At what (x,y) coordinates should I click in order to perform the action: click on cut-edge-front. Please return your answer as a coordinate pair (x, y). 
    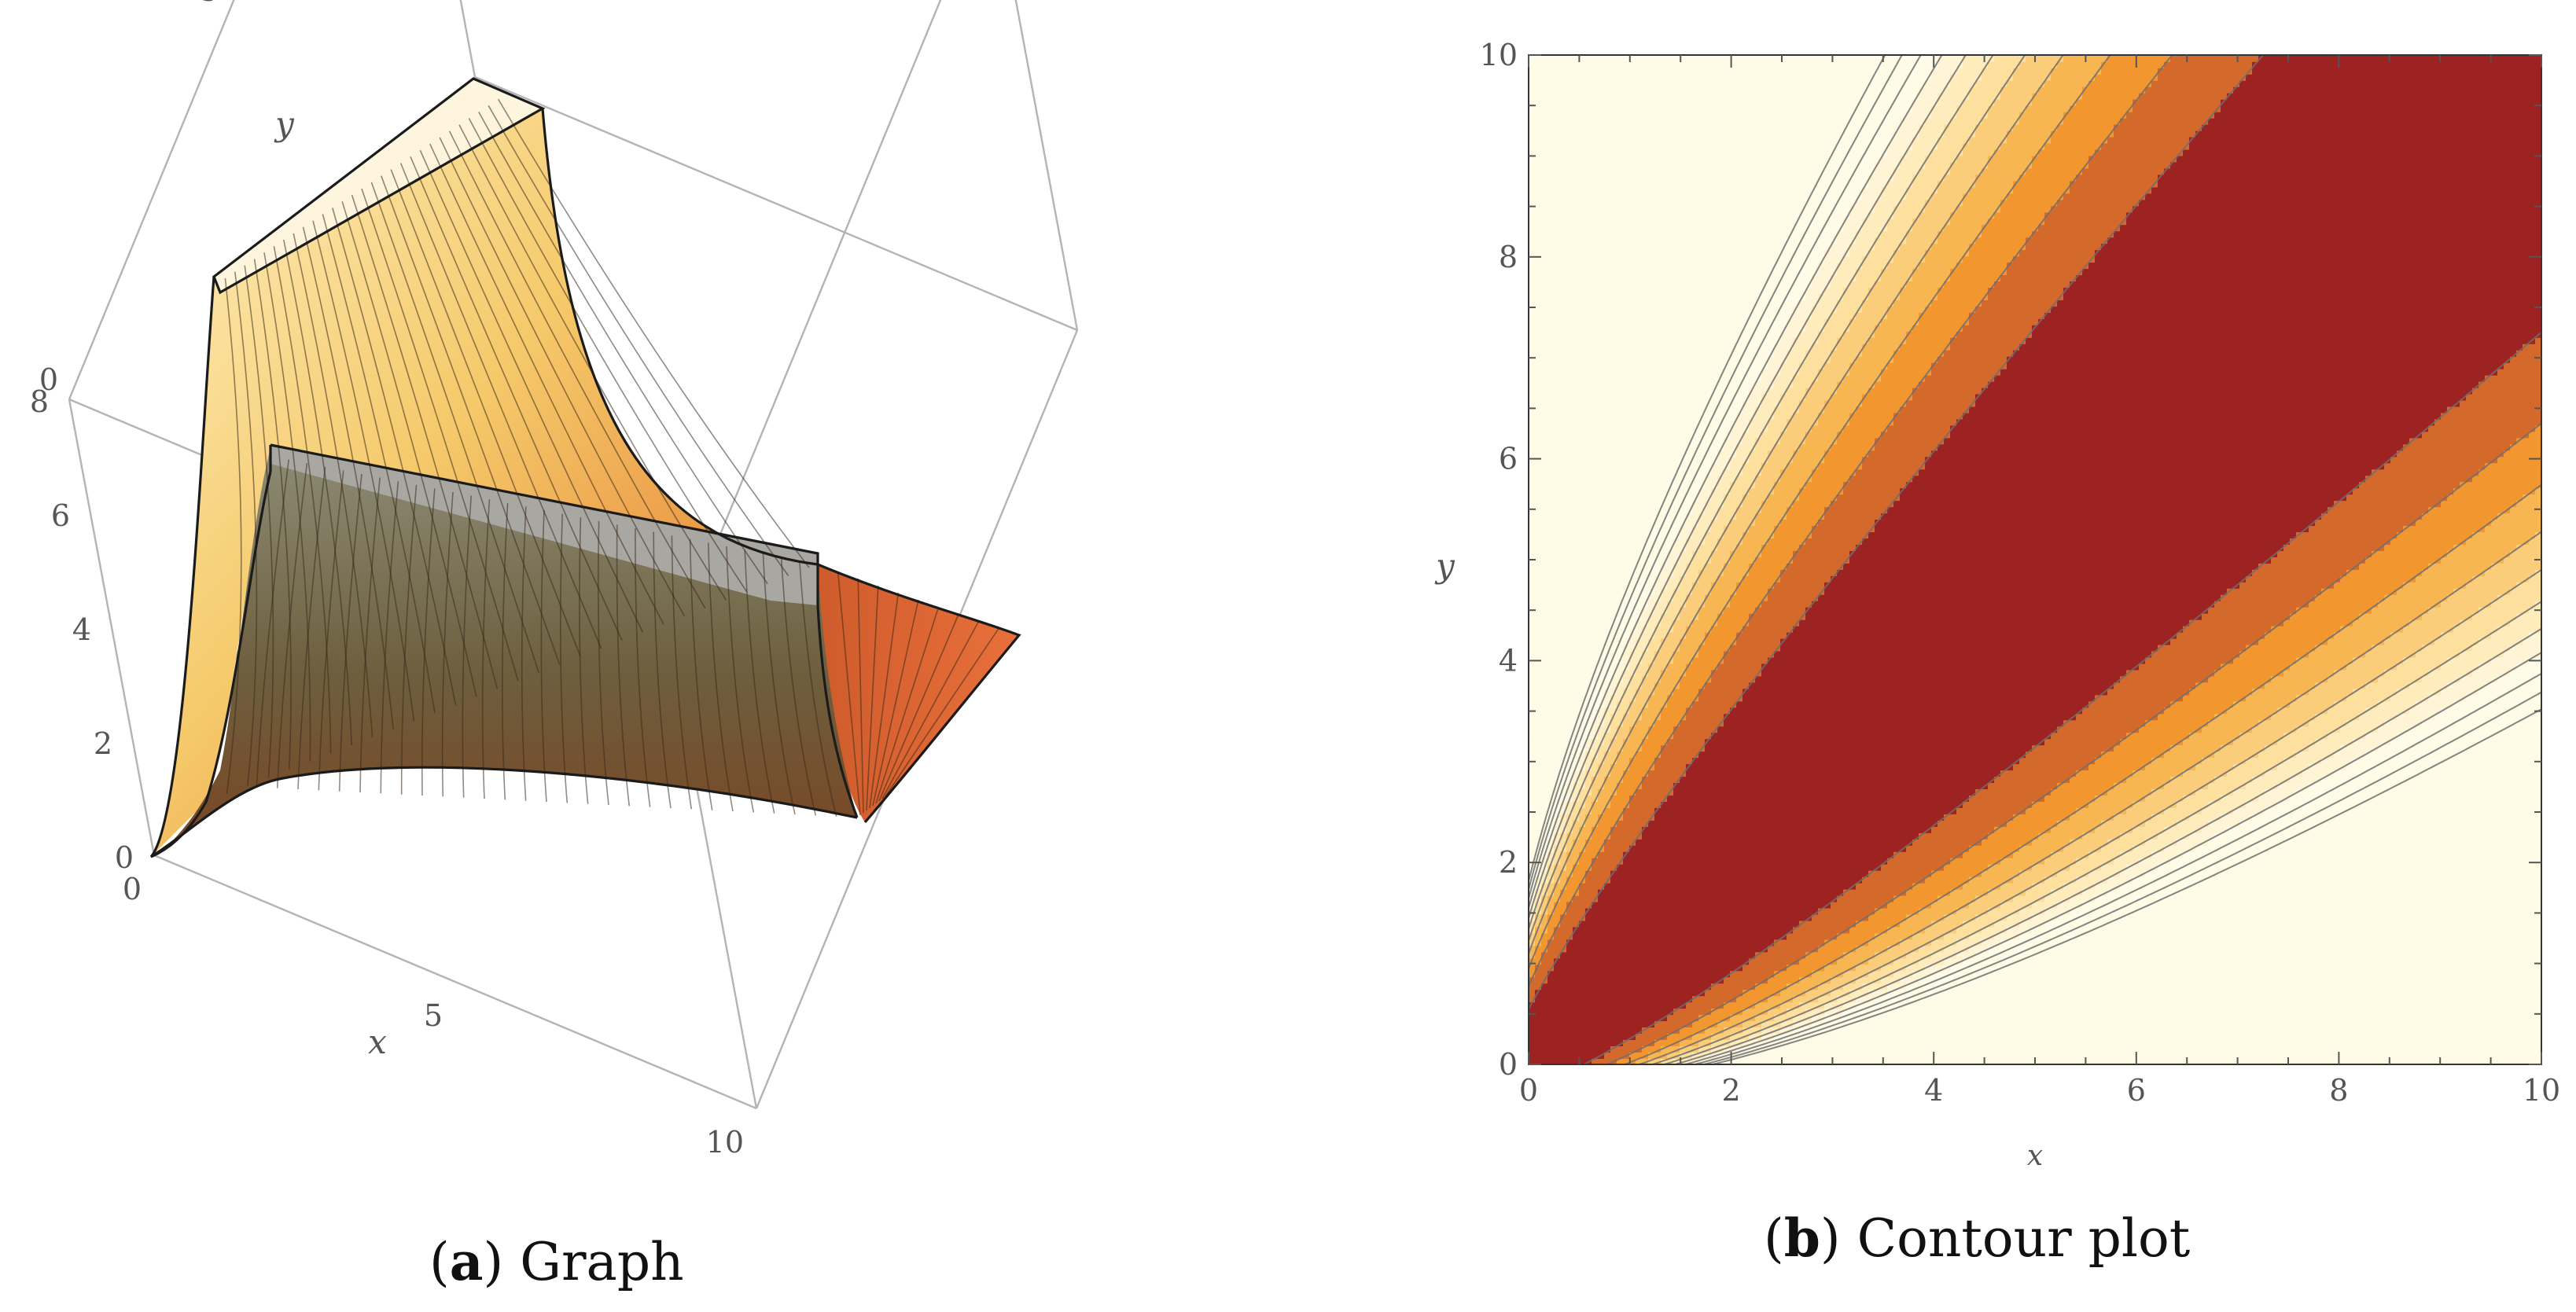
    Looking at the image, I should click on (545, 524).